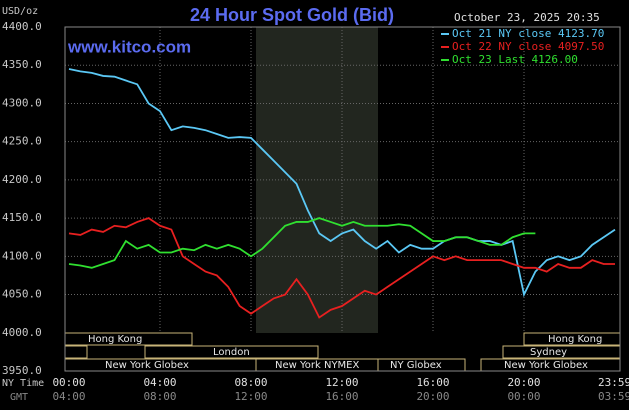 The width and height of the screenshot is (629, 410). Describe the element at coordinates (22, 179) in the screenshot. I see `y-tick-label: 4200.0` at that location.